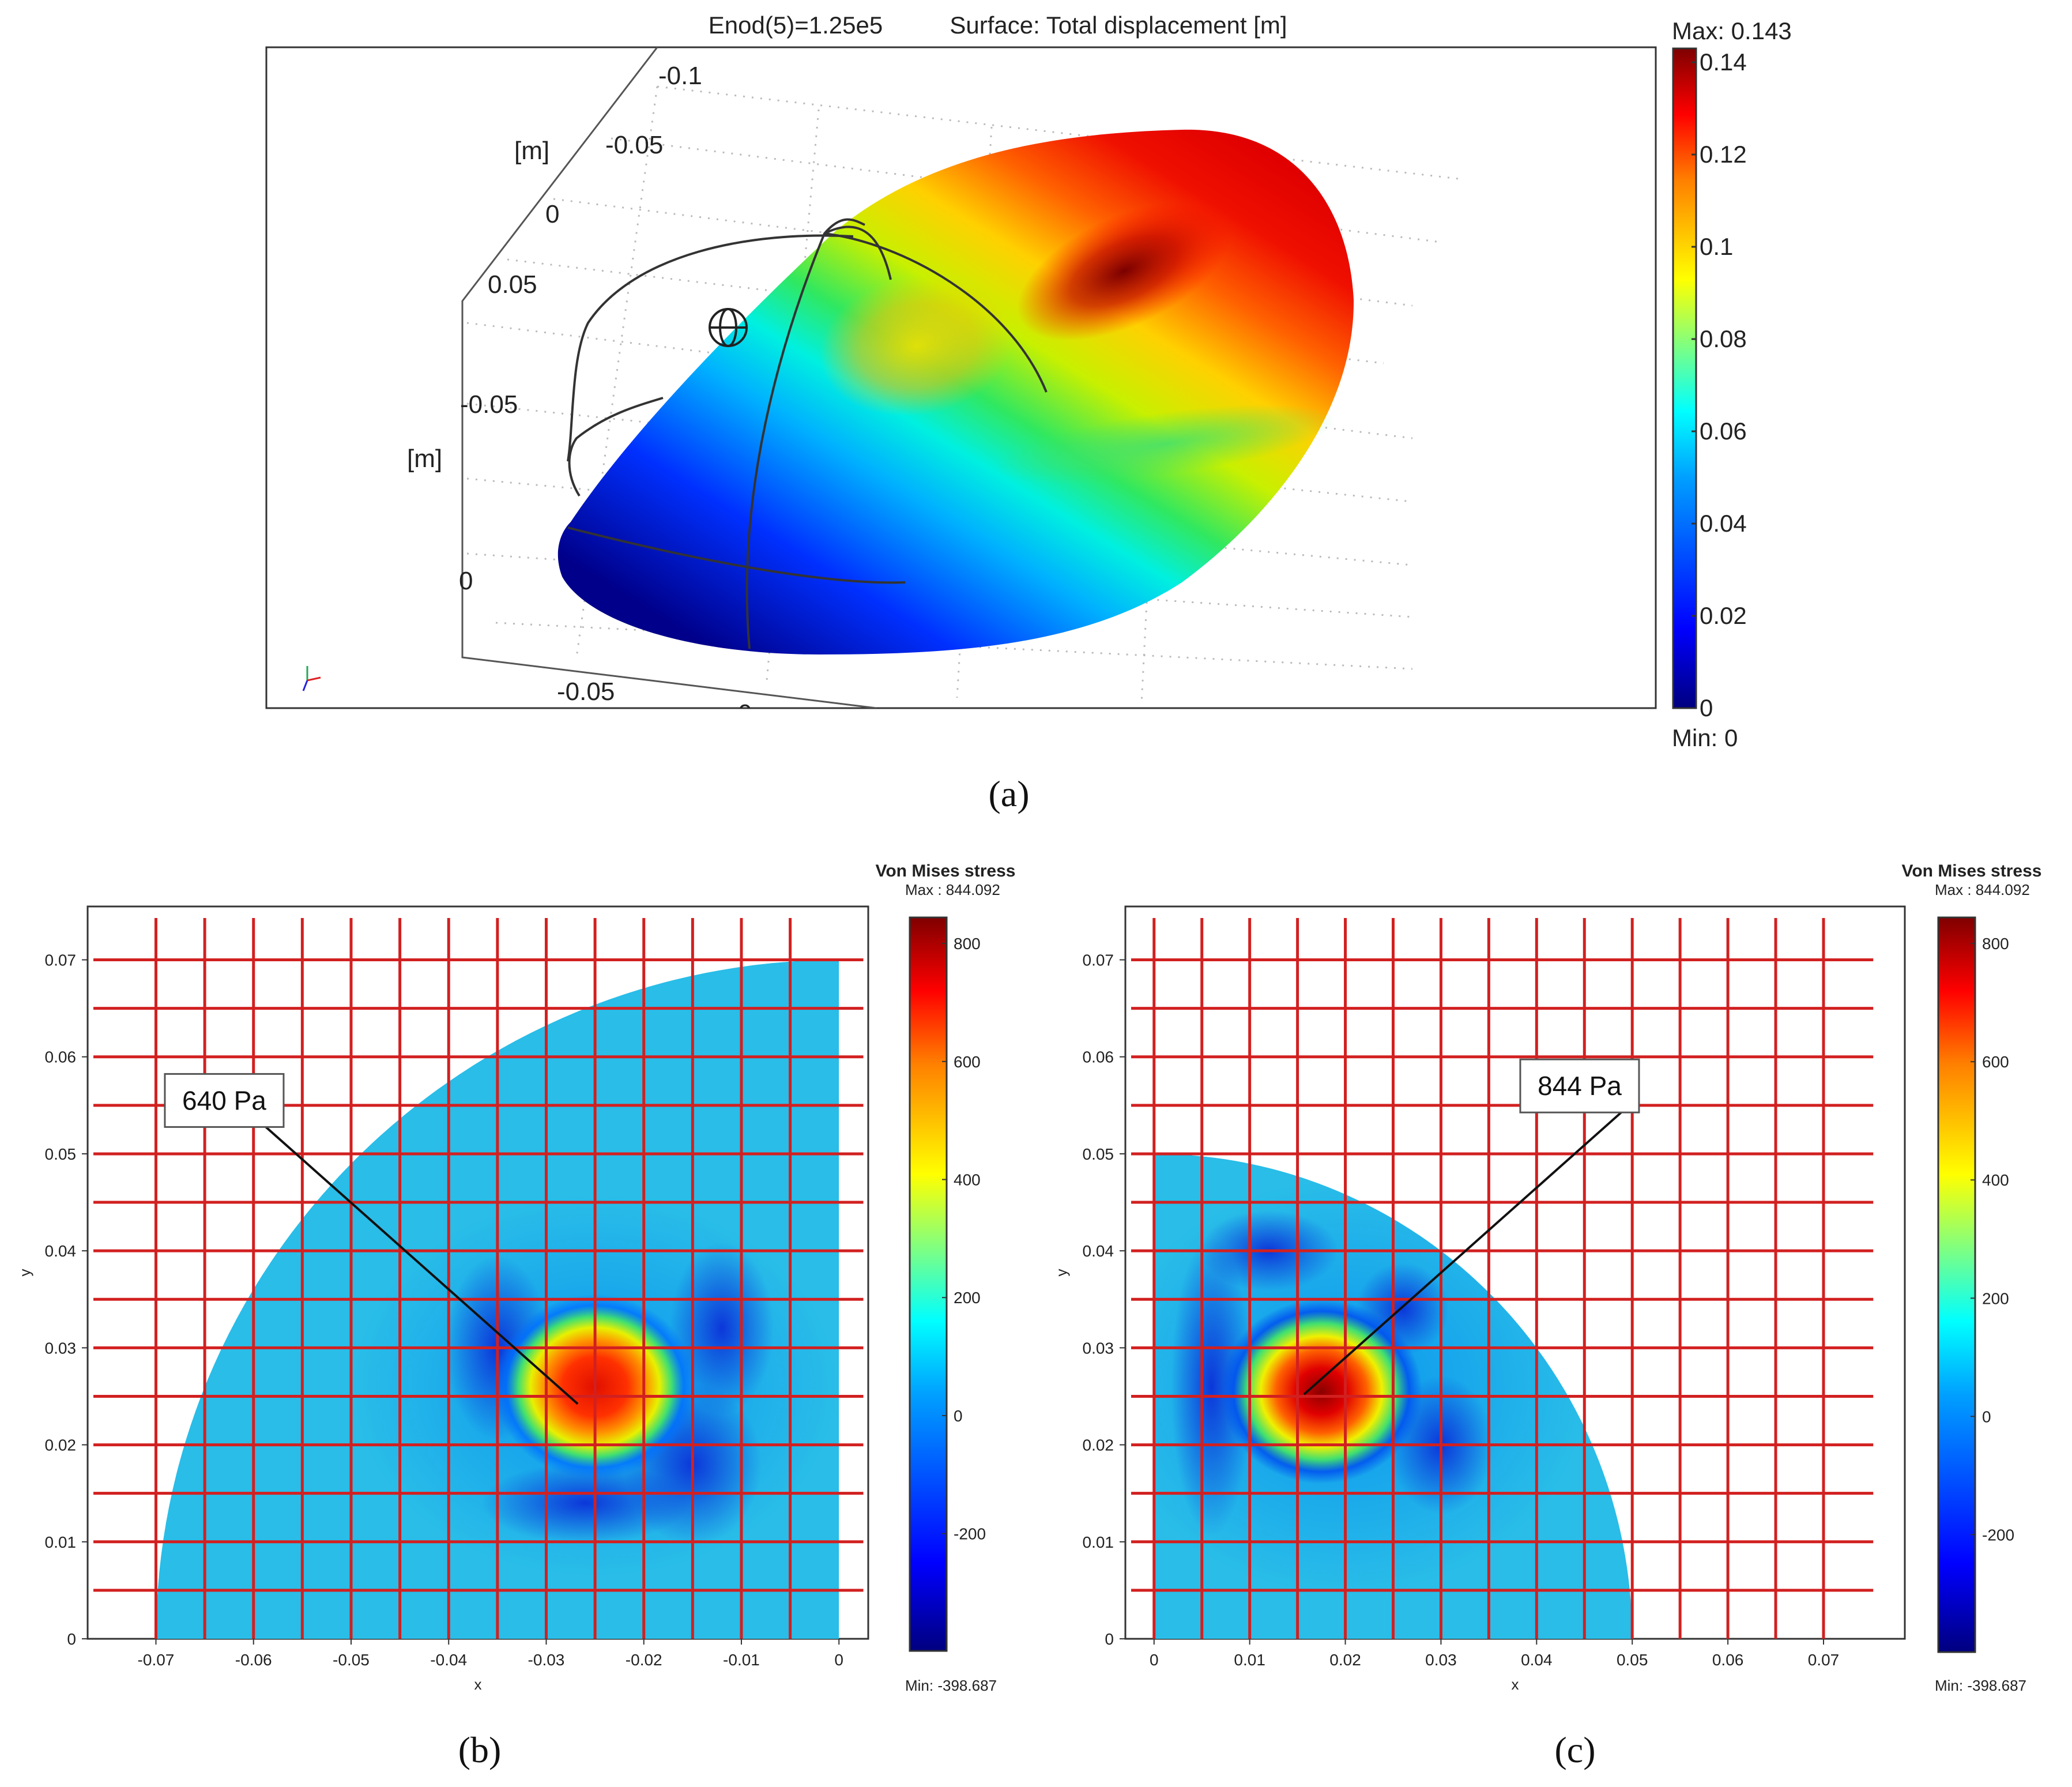  Describe the element at coordinates (1684, 378) in the screenshot. I see `panel-a-colorbar-scale` at that location.